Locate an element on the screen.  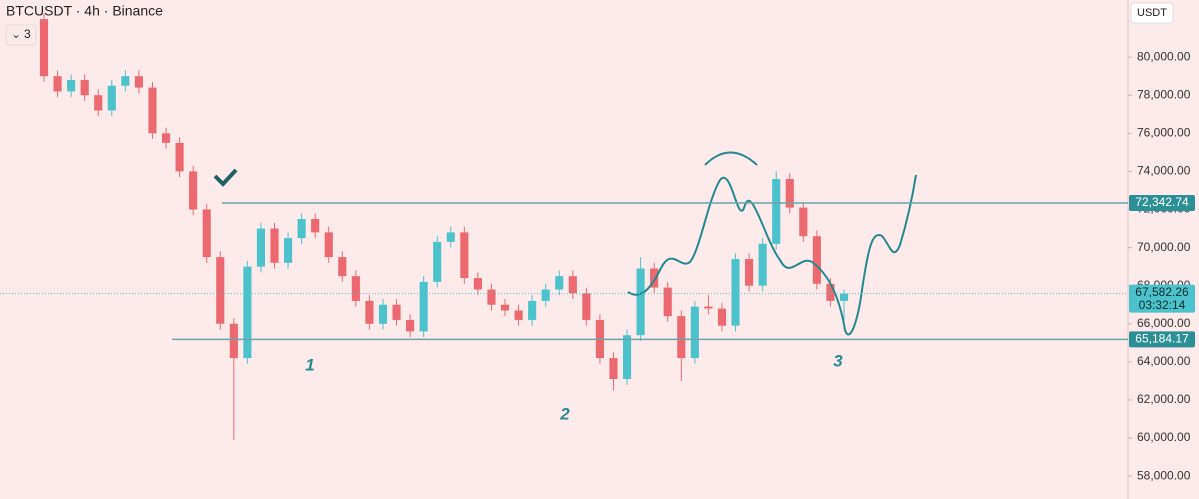
y-tick-label: 58,000.00 is located at coordinates (1164, 475).